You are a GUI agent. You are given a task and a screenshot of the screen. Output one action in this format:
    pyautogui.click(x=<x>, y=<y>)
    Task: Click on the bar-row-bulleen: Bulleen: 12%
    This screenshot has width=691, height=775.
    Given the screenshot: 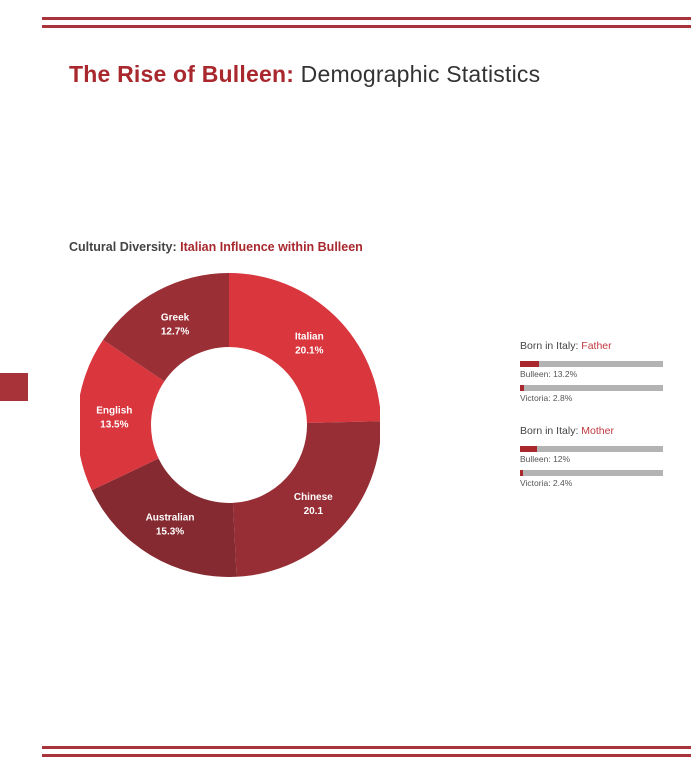 What is the action you would take?
    pyautogui.click(x=591, y=455)
    